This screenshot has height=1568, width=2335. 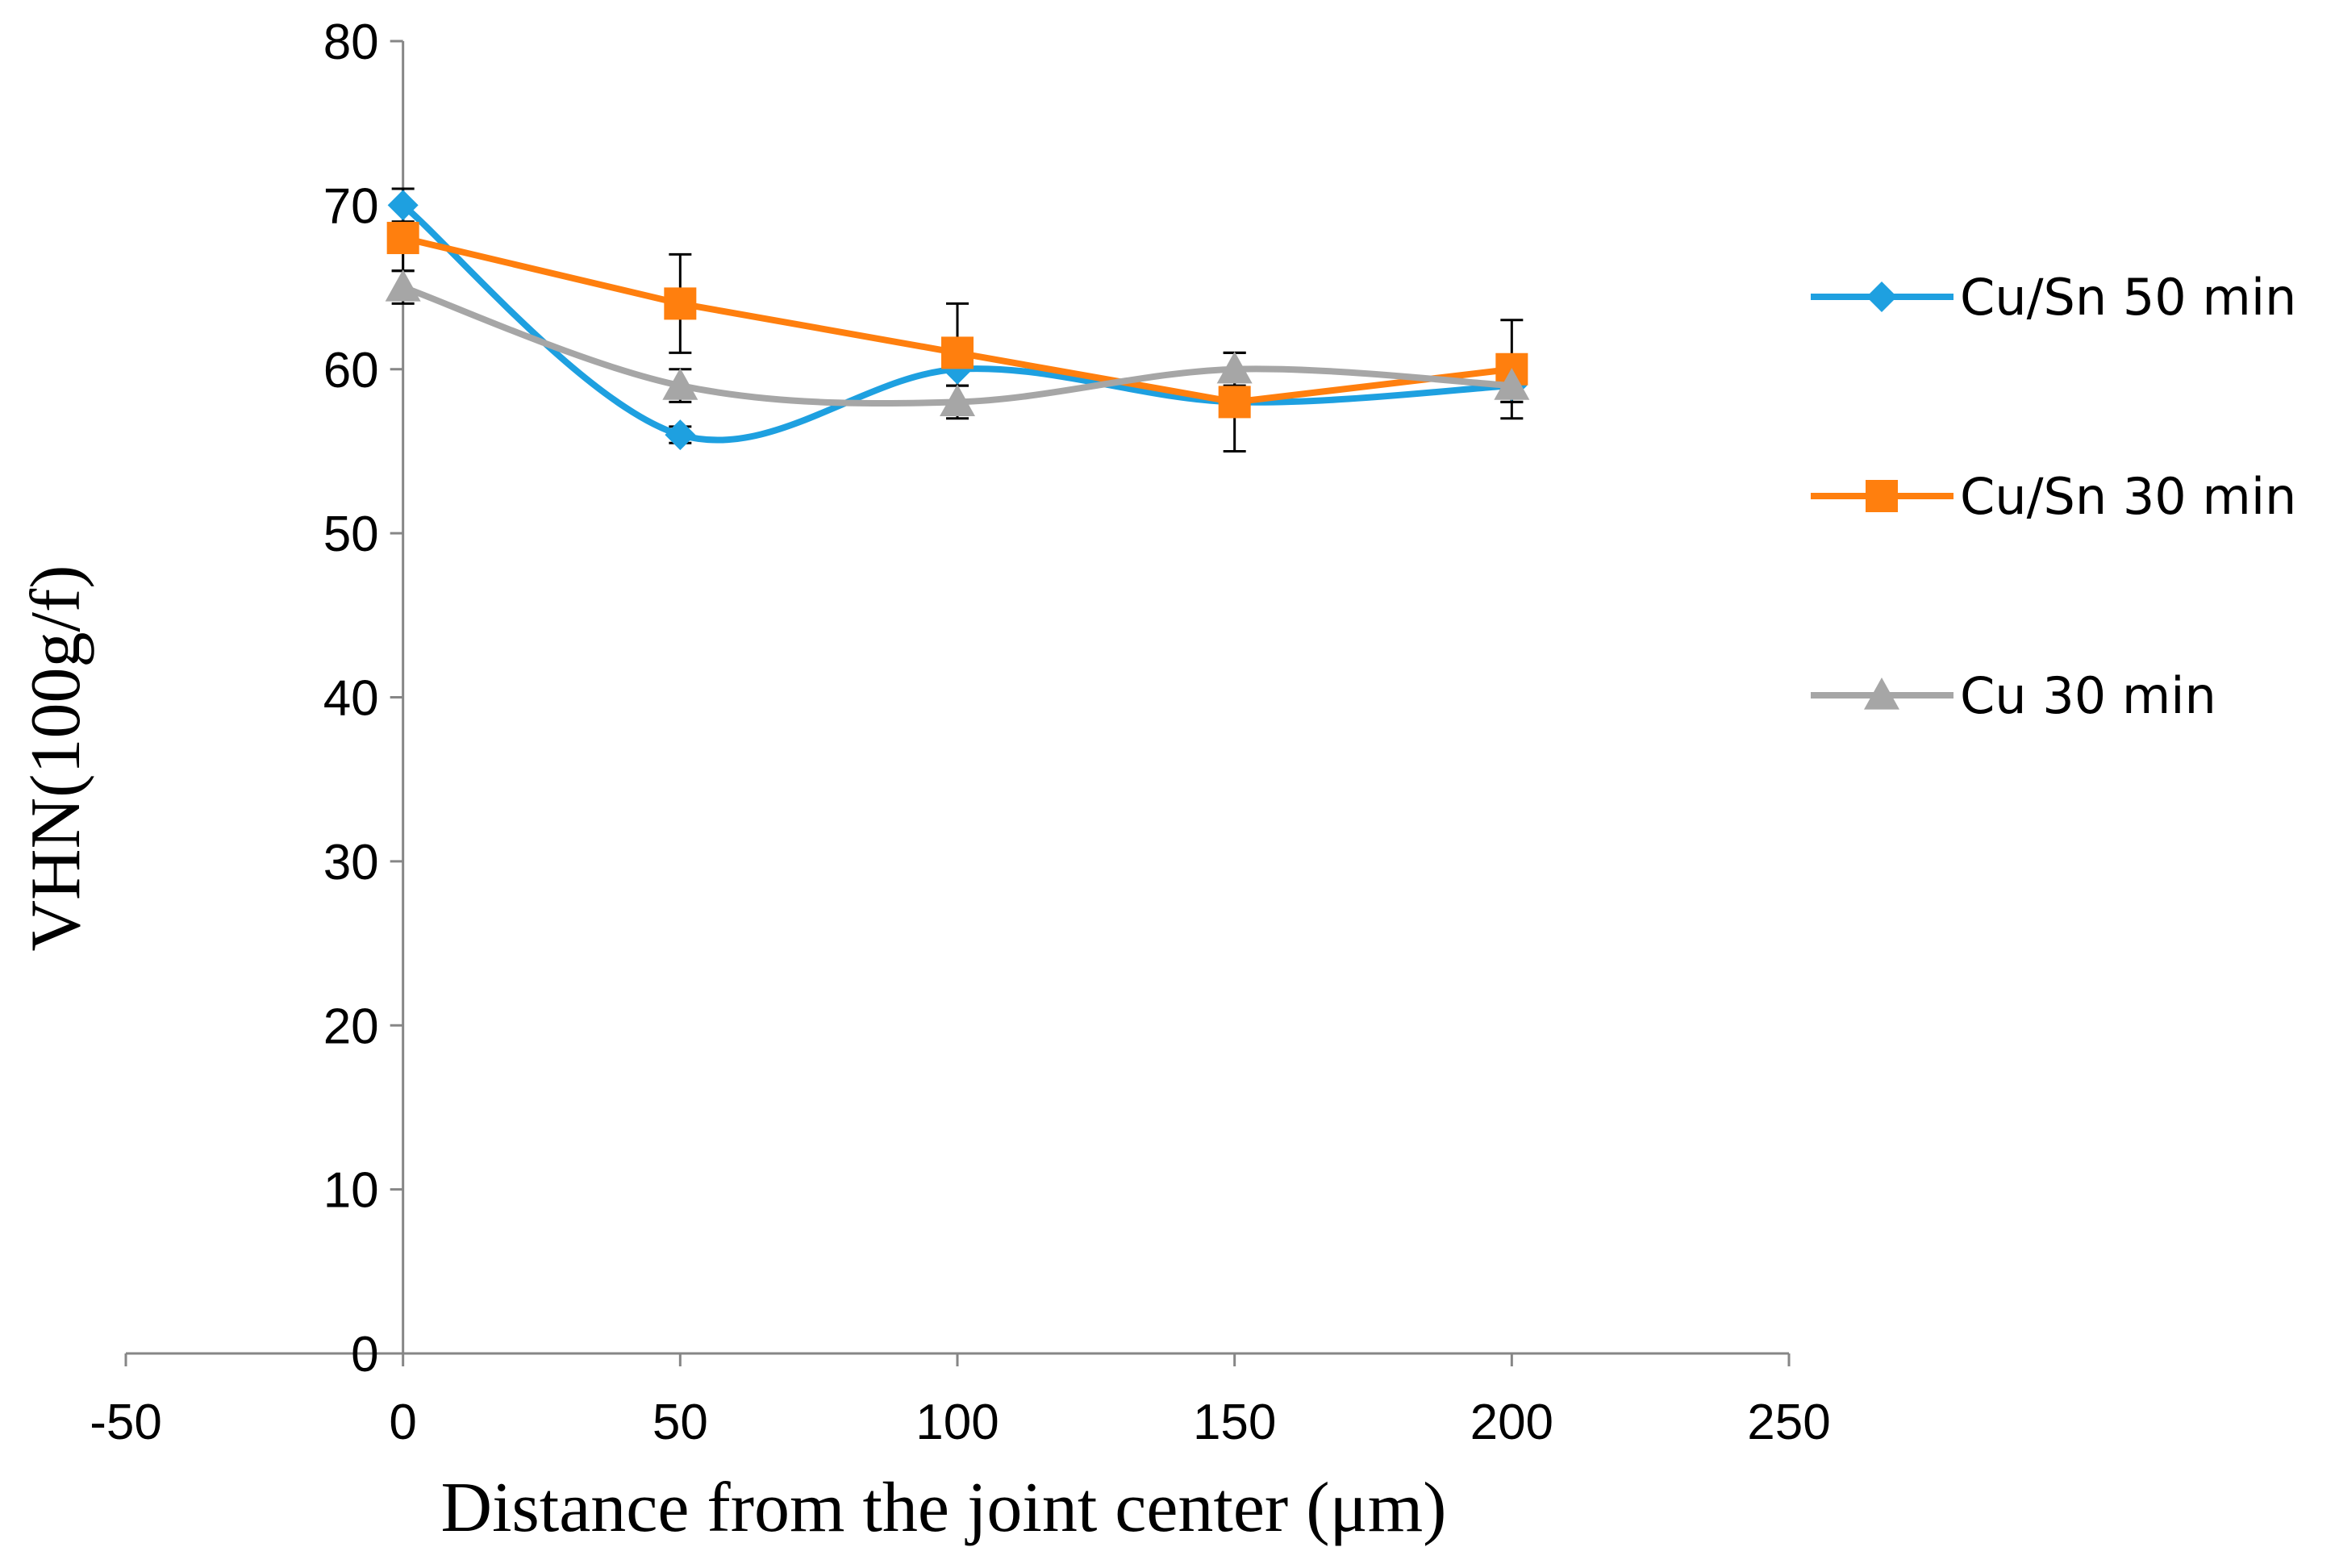 I want to click on legend-label: Cu/Sn 50 min, so click(x=2128, y=297).